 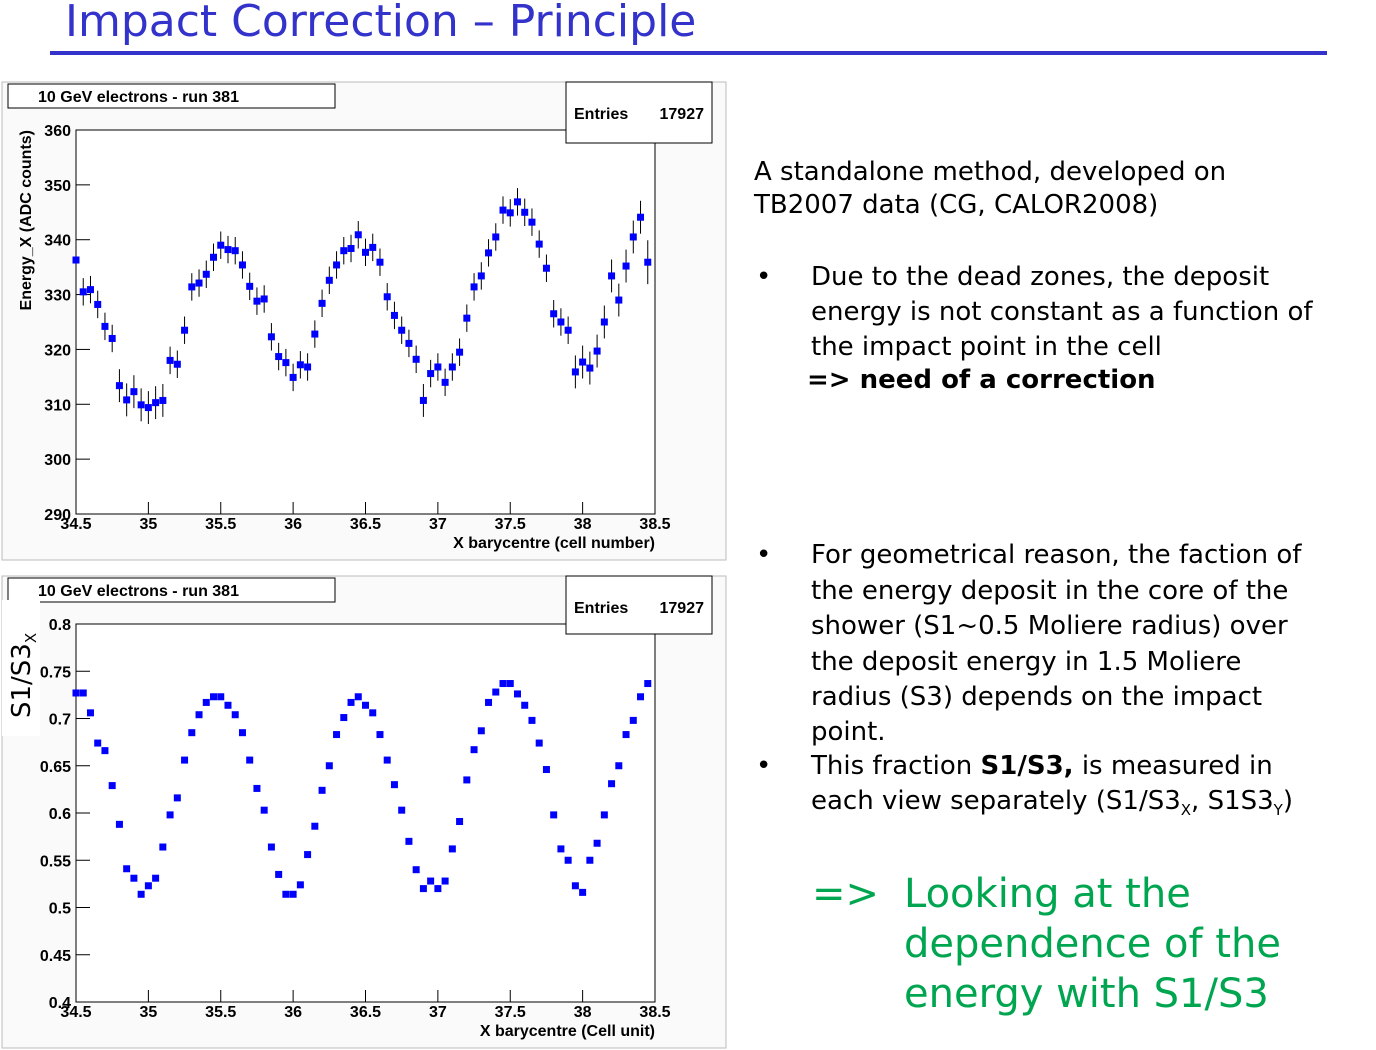 I want to click on result-text: Looking at the, so click(x=1047, y=894).